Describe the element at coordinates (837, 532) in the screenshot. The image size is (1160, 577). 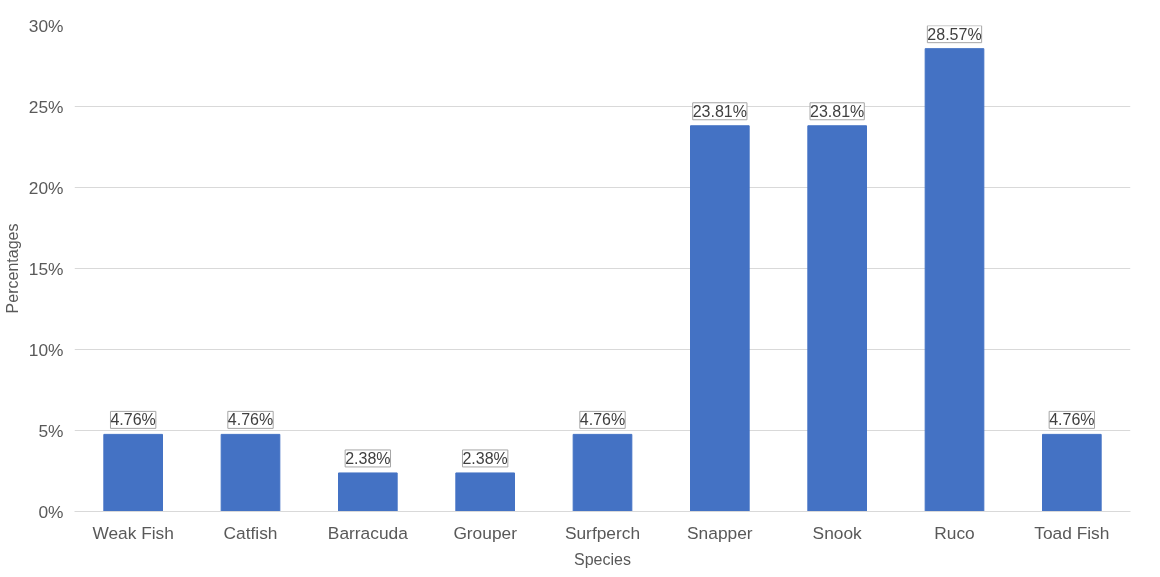
I see `x-tick-label: Snook` at that location.